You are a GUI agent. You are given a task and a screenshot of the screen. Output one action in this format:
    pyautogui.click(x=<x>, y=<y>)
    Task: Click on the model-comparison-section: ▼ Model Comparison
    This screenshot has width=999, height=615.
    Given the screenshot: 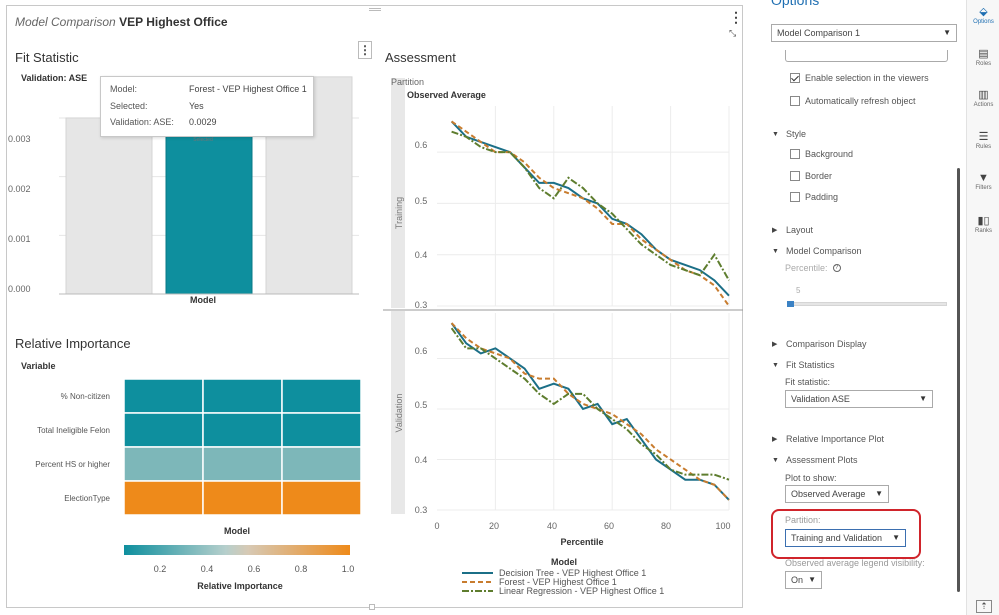 What is the action you would take?
    pyautogui.click(x=817, y=251)
    